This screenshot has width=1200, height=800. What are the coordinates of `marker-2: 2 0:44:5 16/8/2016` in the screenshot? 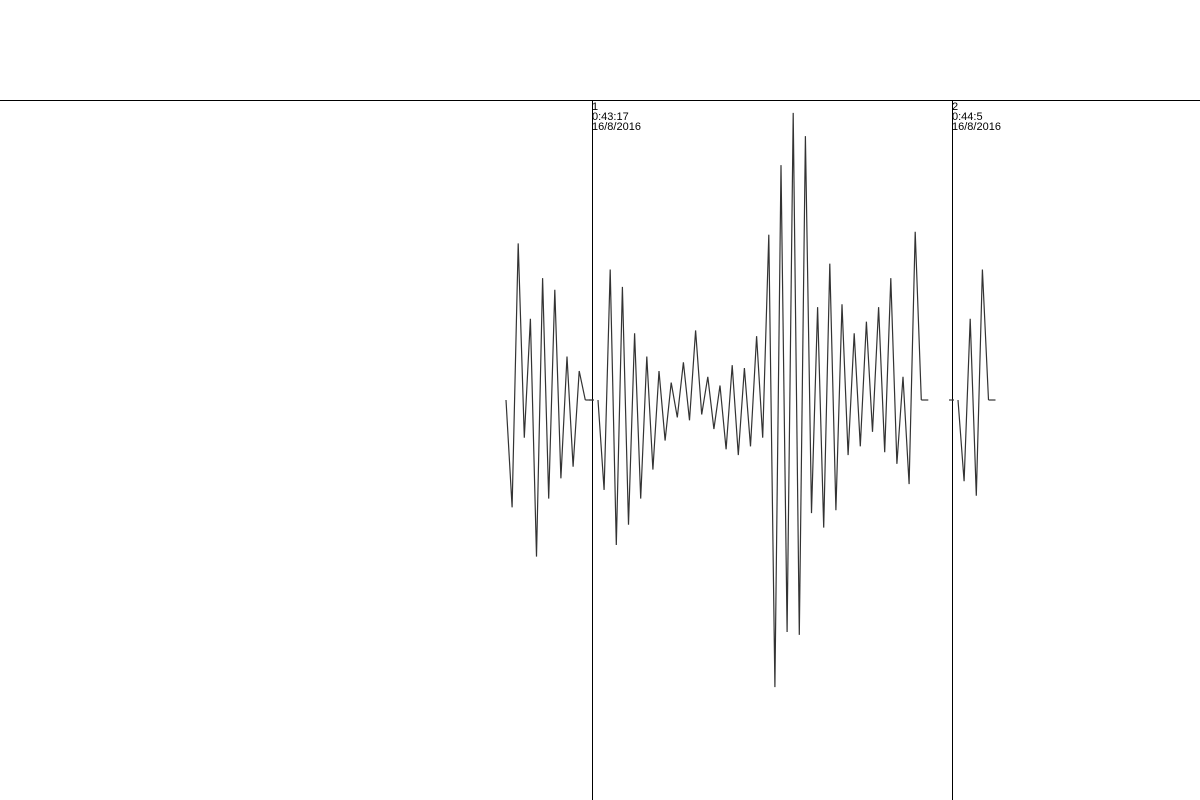 It's located at (976, 450).